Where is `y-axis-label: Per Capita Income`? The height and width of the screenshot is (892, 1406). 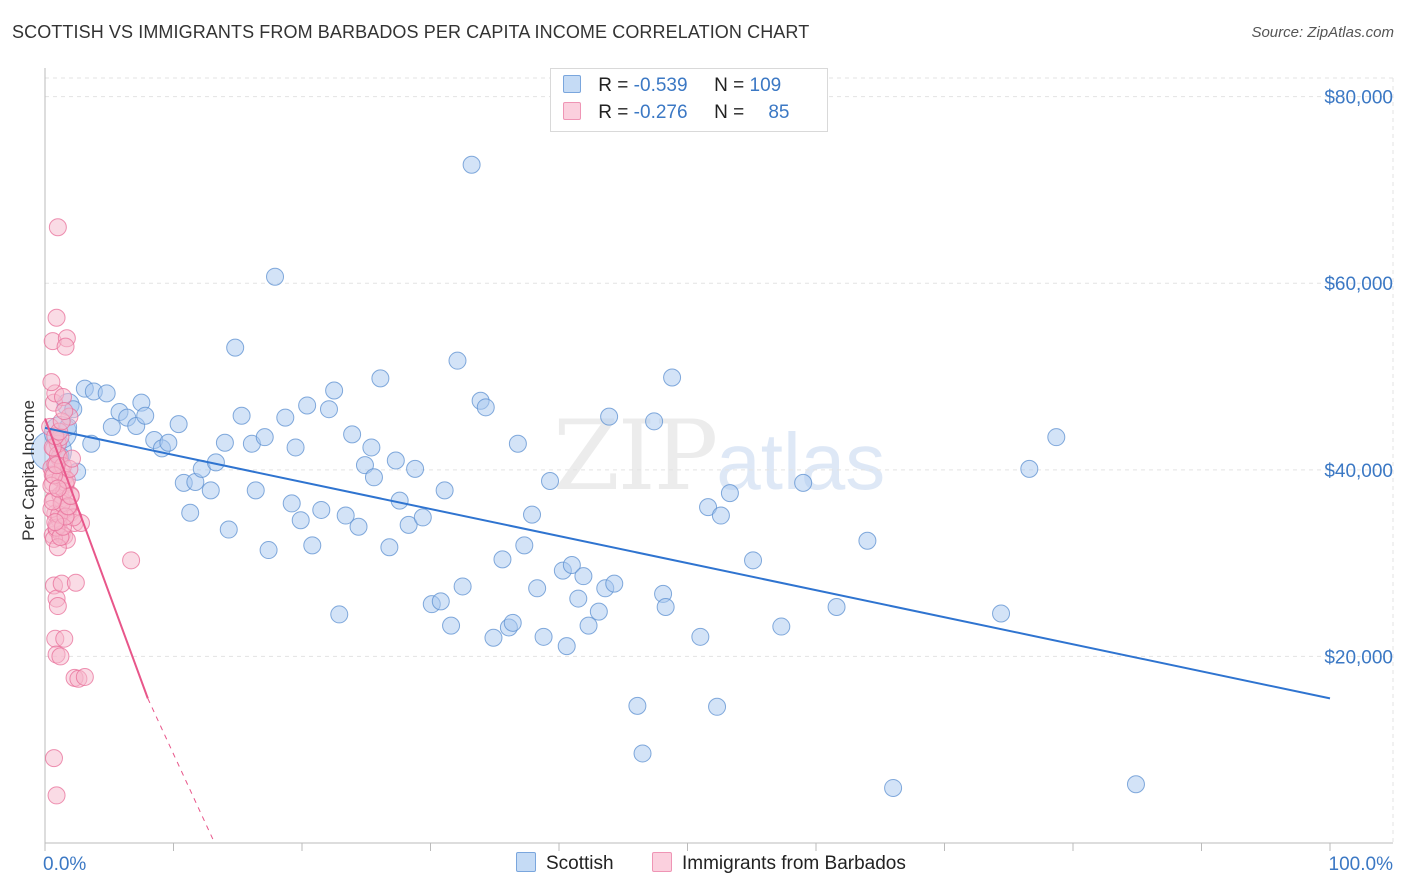 y-axis-label: Per Capita Income is located at coordinates (28, 470).